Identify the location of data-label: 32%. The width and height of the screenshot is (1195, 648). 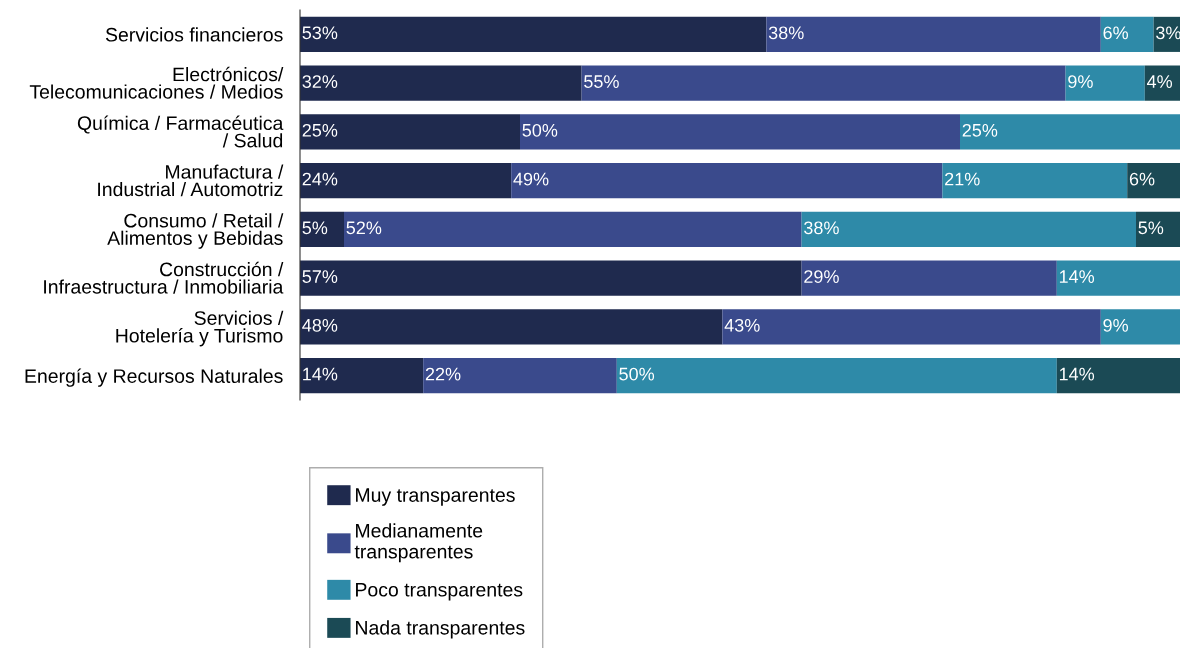
(320, 81).